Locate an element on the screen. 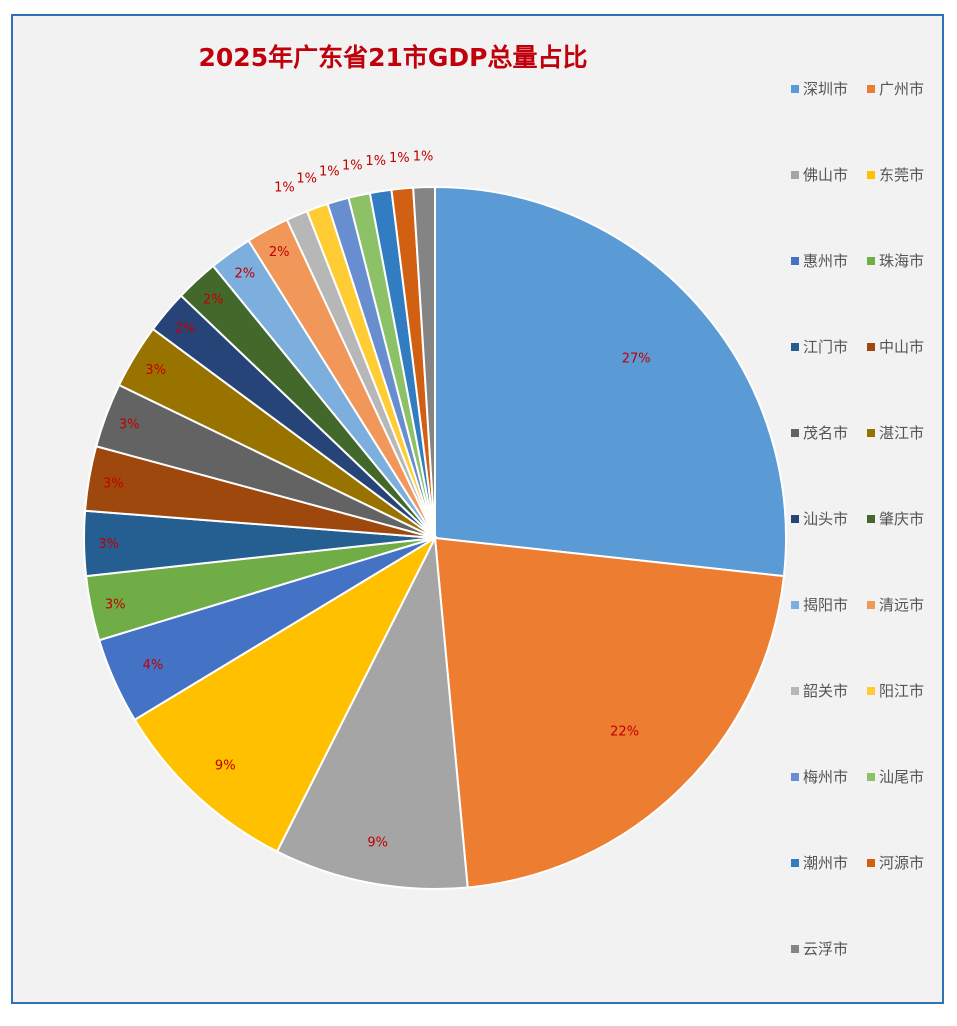 The image size is (957, 1026). legend-label: 东莞市 is located at coordinates (902, 175).